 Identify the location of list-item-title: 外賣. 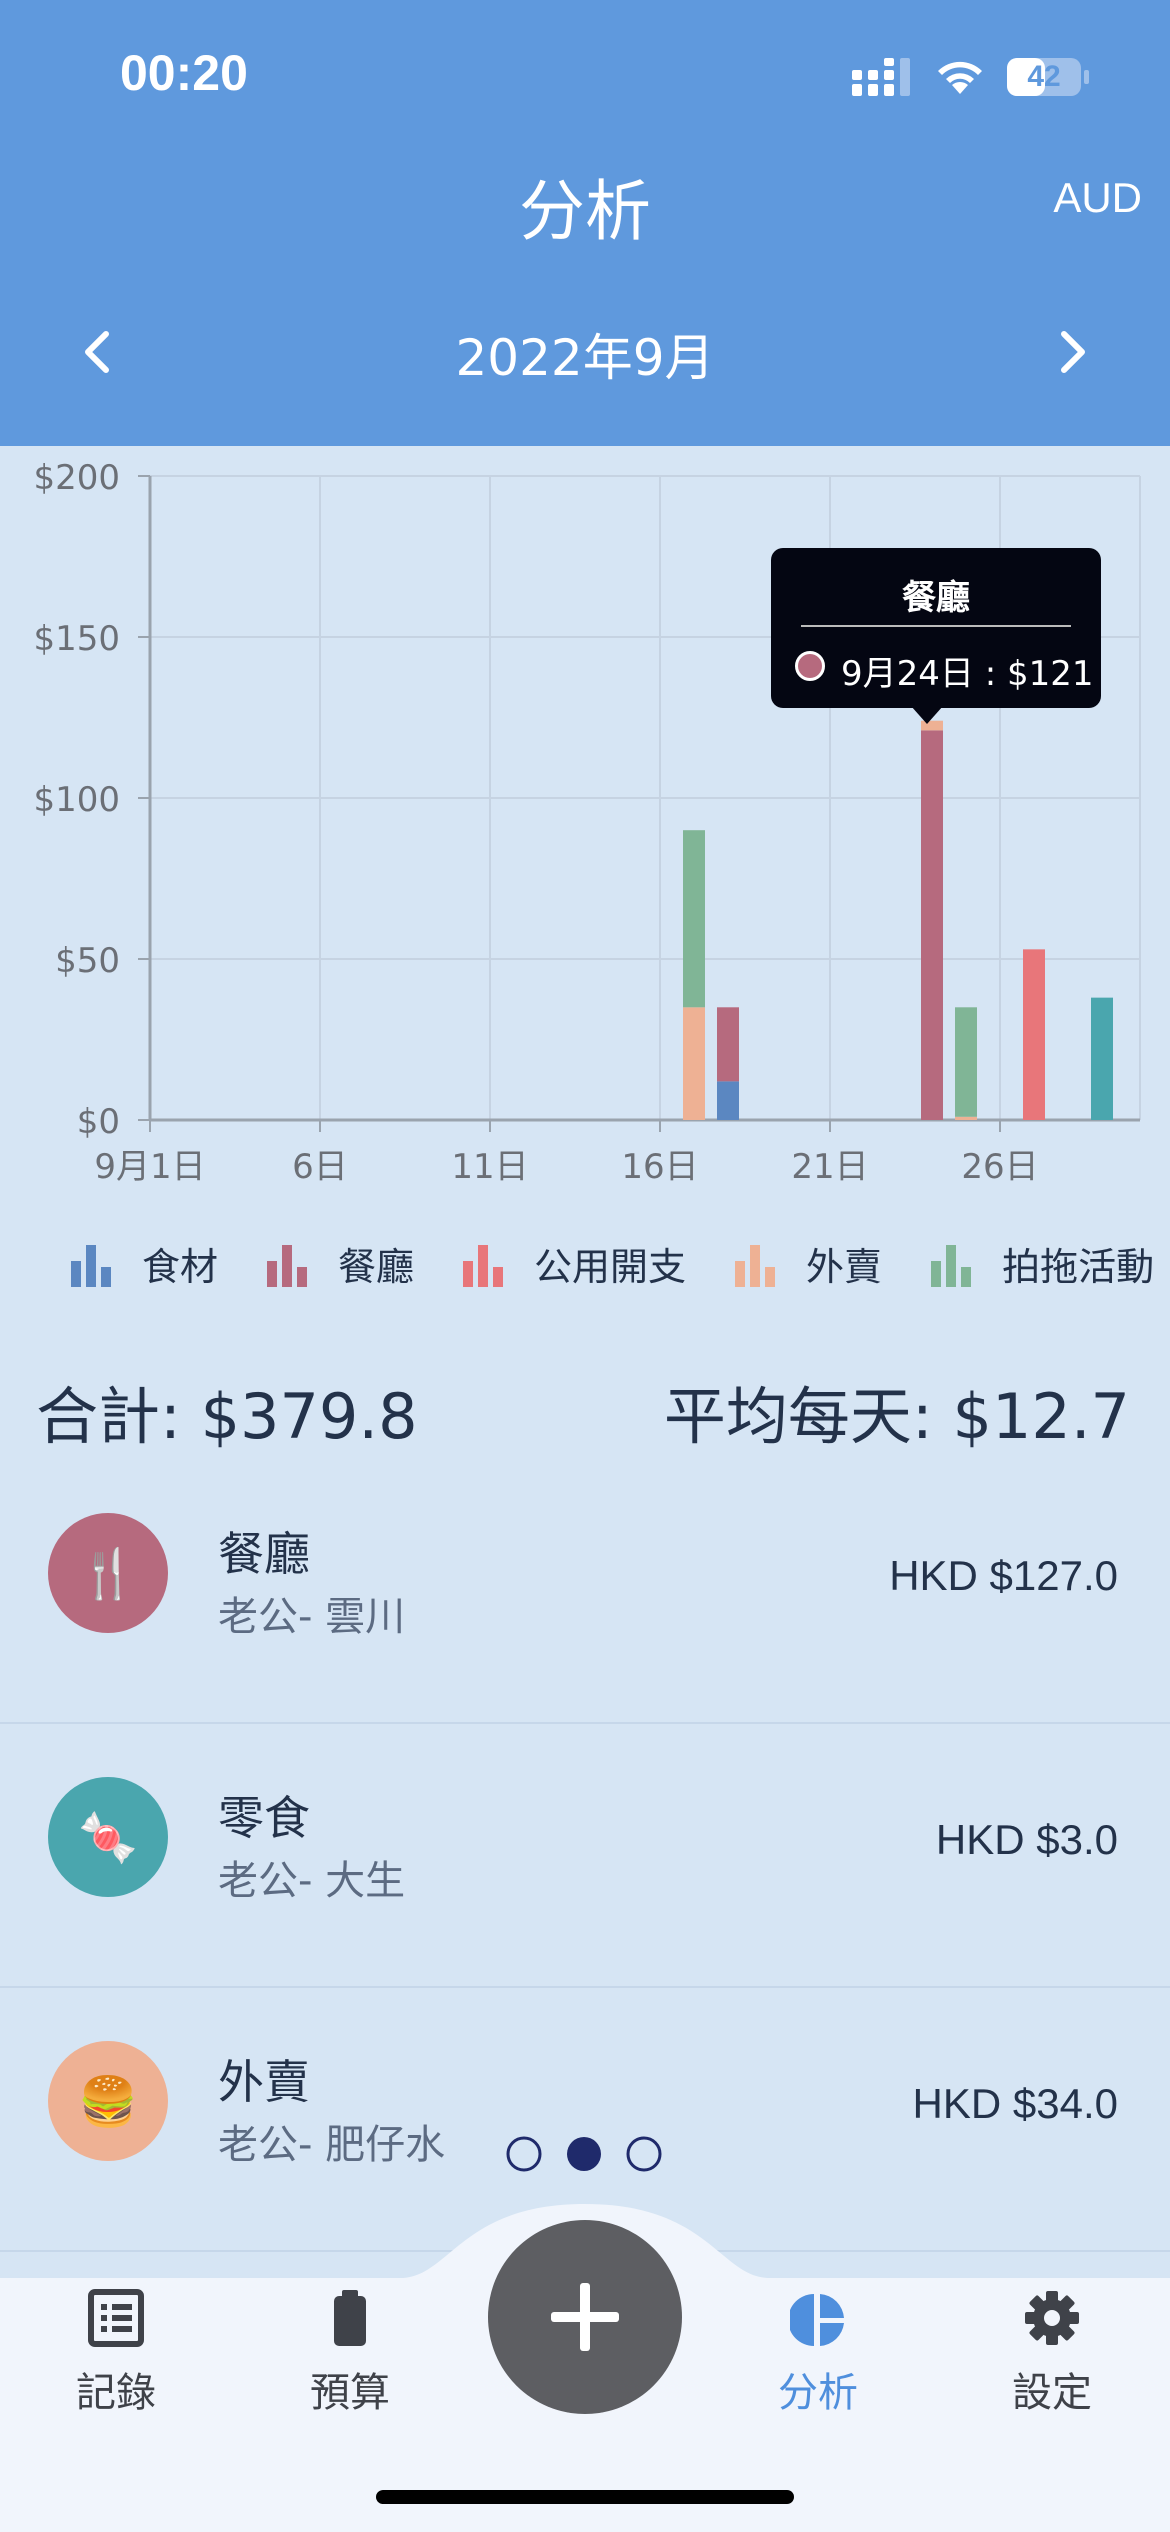
(264, 2082).